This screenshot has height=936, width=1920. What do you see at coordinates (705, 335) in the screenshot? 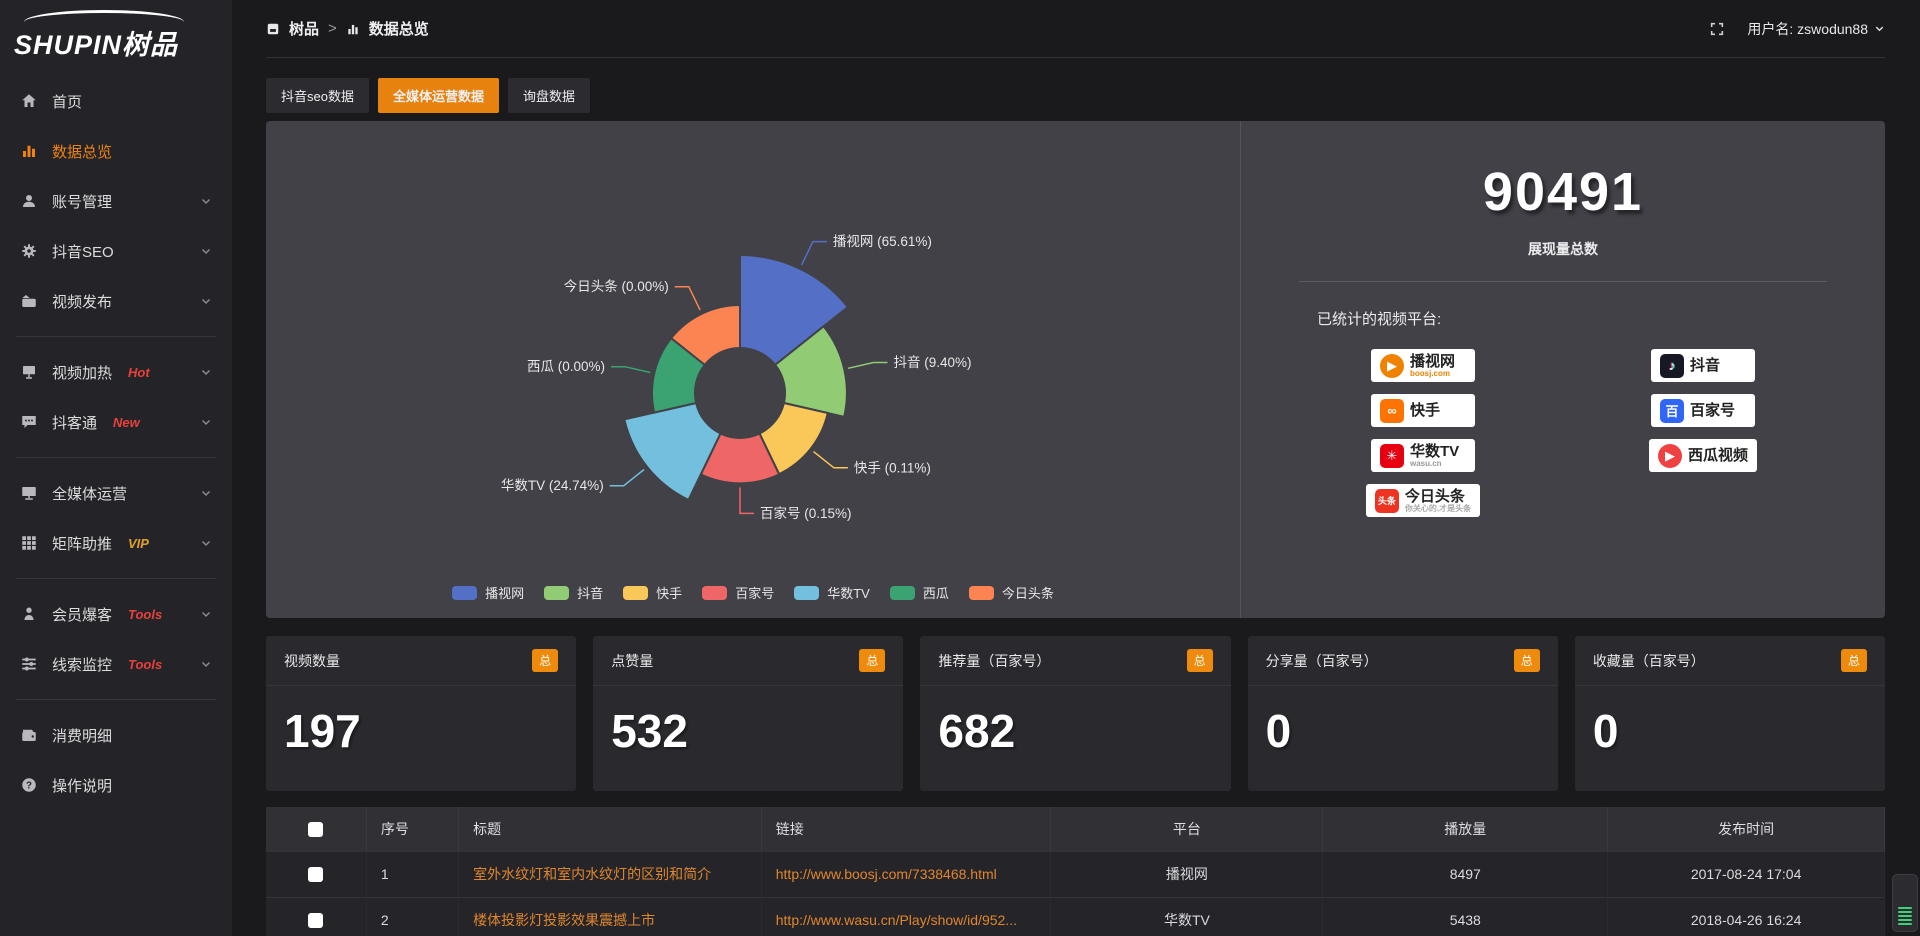
I see `pie-slice-今日头条` at bounding box center [705, 335].